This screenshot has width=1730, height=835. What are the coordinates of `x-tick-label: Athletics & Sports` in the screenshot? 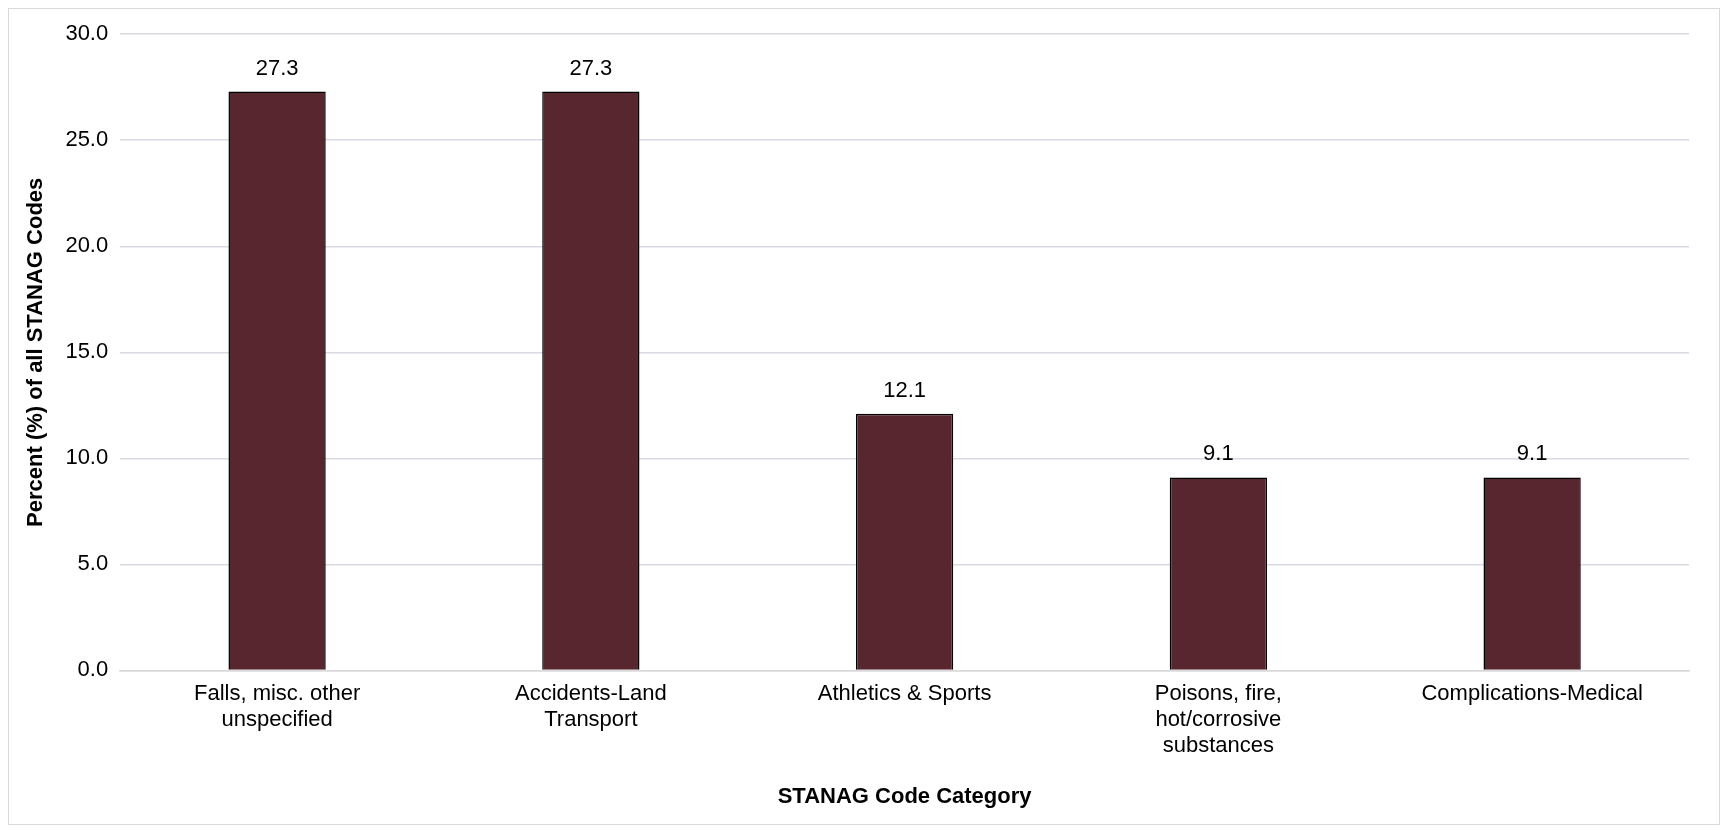 It's located at (904, 692).